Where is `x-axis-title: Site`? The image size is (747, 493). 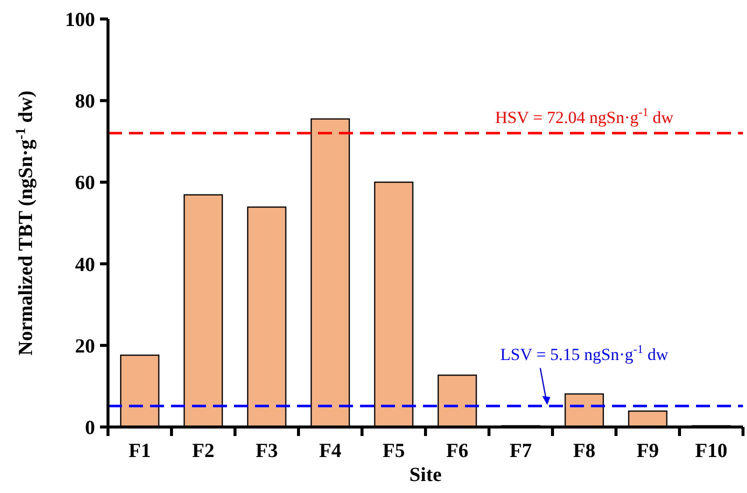
x-axis-title: Site is located at coordinates (425, 475).